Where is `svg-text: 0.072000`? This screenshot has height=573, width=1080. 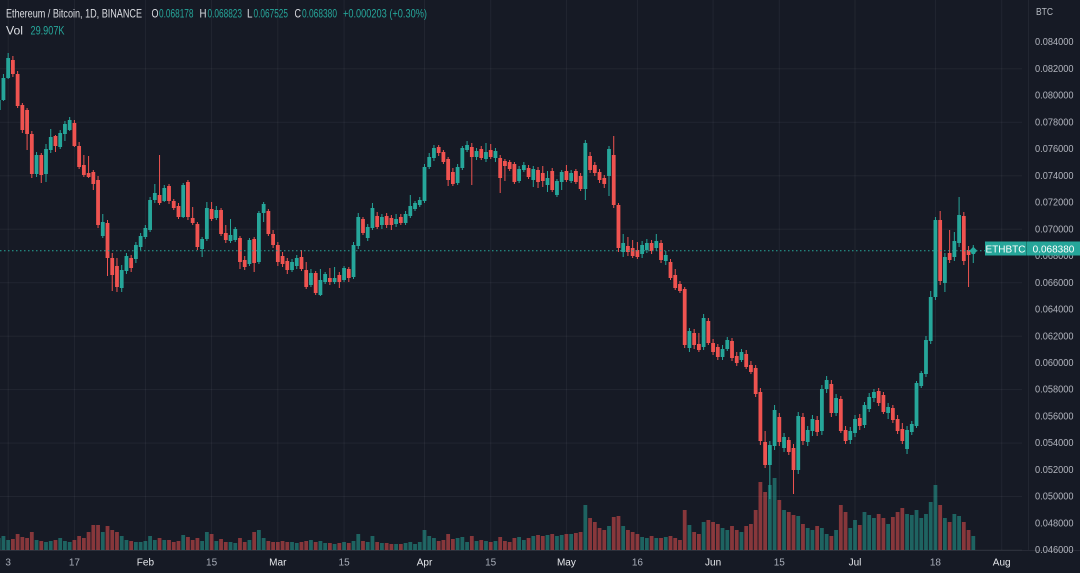
svg-text: 0.072000 is located at coordinates (1054, 203).